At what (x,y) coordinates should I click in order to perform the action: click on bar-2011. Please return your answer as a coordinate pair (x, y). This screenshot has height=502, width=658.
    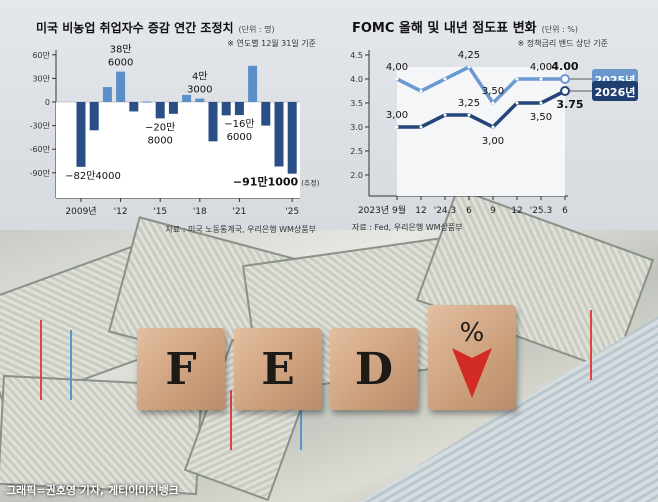
    Looking at the image, I should click on (107, 94).